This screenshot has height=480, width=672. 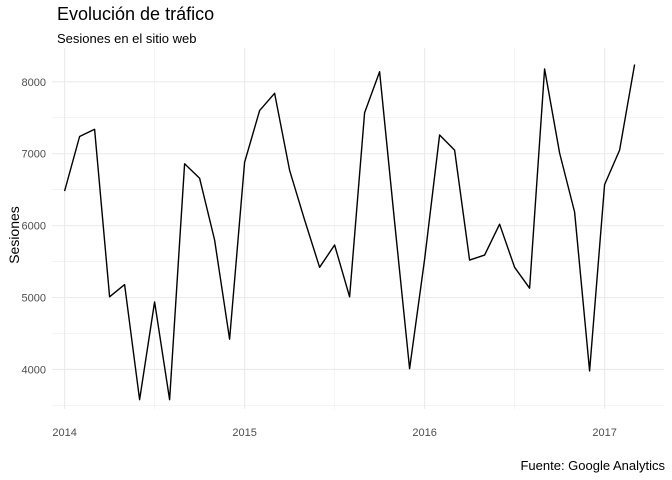 I want to click on chart-subtitle: Sesiones en el sitio web, so click(x=127, y=38).